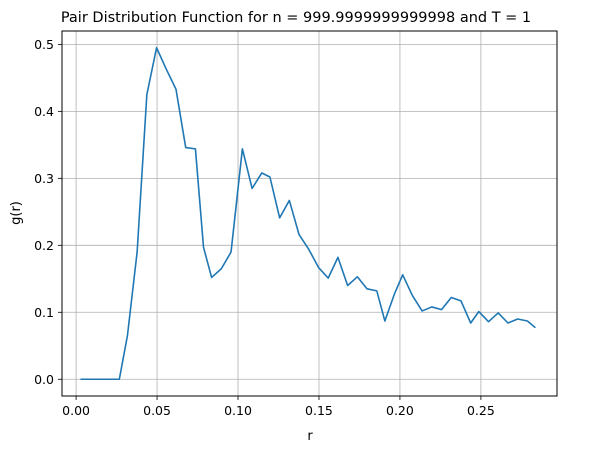 This screenshot has height=453, width=589. What do you see at coordinates (44, 379) in the screenshot?
I see `y-tick-label: 0.0` at bounding box center [44, 379].